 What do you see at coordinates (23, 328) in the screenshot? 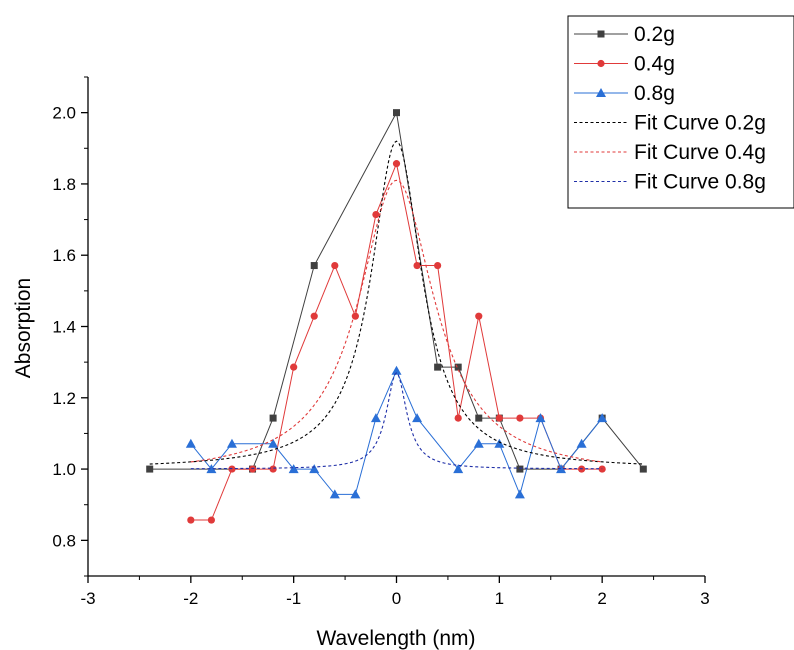
I see `y-axis-title: Absorption` at bounding box center [23, 328].